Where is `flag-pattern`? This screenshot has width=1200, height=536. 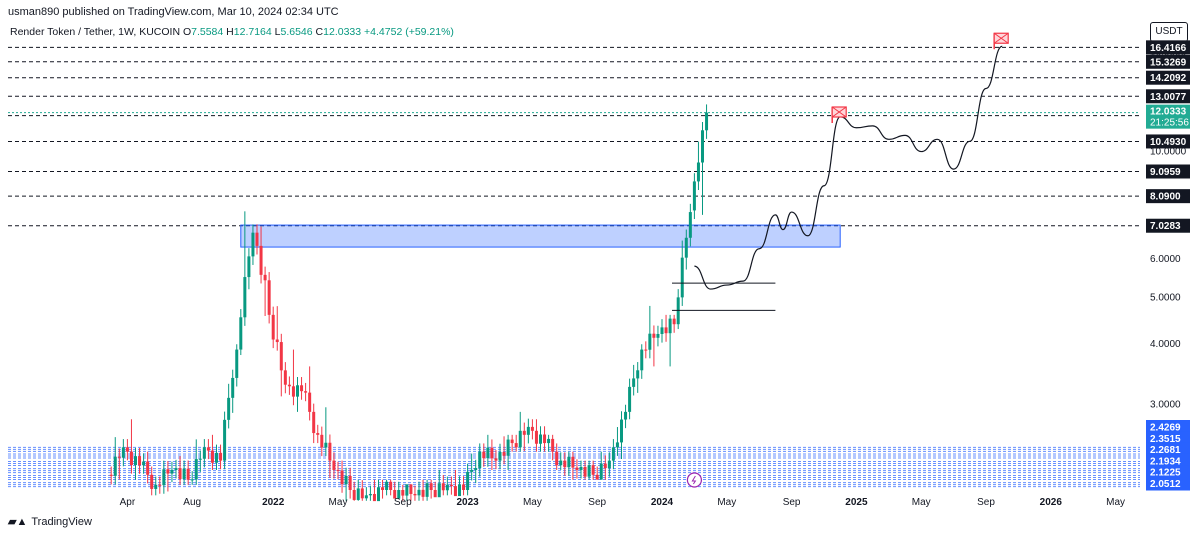
flag-pattern is located at coordinates (1001, 38).